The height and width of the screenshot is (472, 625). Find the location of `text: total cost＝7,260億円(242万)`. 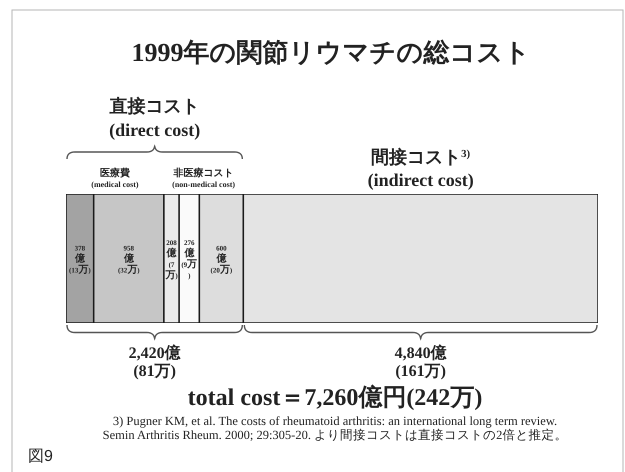

text: total cost＝7,260億円(242万) is located at coordinates (335, 397).